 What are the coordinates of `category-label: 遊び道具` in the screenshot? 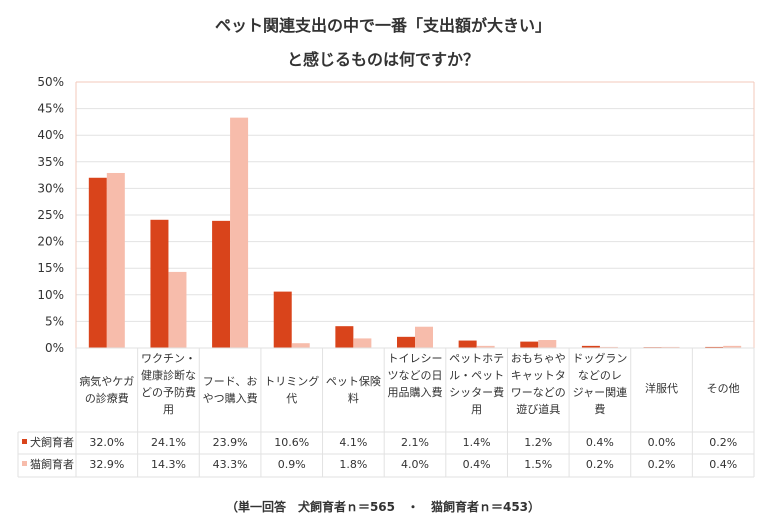 It's located at (538, 409).